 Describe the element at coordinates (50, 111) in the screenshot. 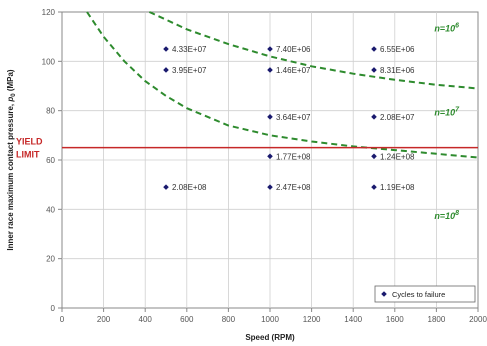

I see `y-tick-label: 80` at that location.